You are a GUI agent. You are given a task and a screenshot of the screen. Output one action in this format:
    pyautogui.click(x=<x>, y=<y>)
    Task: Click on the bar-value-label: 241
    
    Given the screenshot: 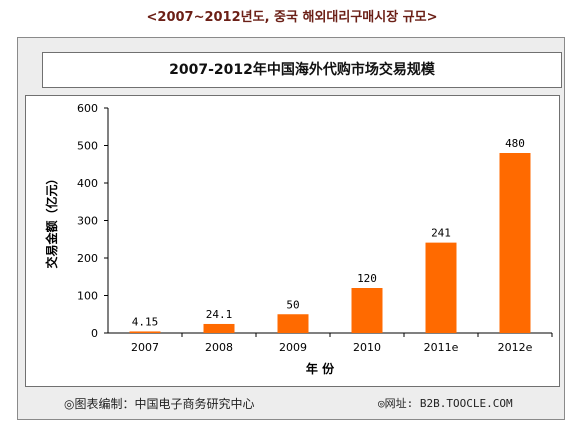 What is the action you would take?
    pyautogui.click(x=441, y=233)
    